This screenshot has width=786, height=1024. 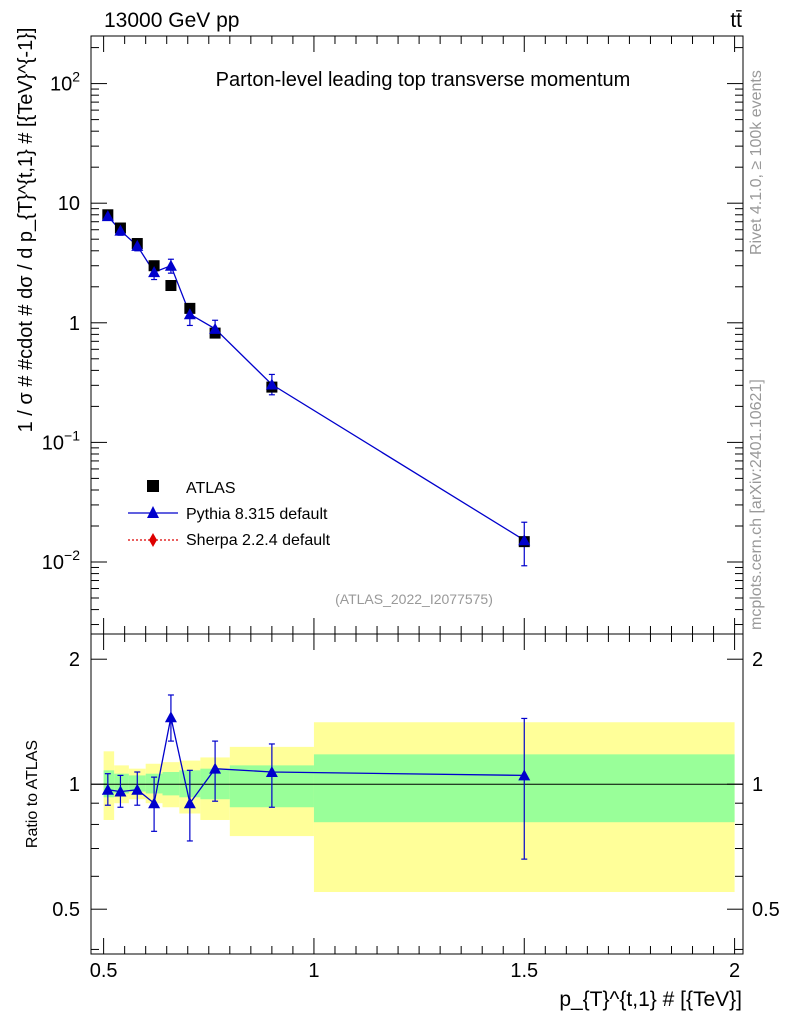 What do you see at coordinates (61, 321) in the screenshot?
I see `main-y-tick-labels: 10⁻² 10⁻¹ 1 10 10²` at bounding box center [61, 321].